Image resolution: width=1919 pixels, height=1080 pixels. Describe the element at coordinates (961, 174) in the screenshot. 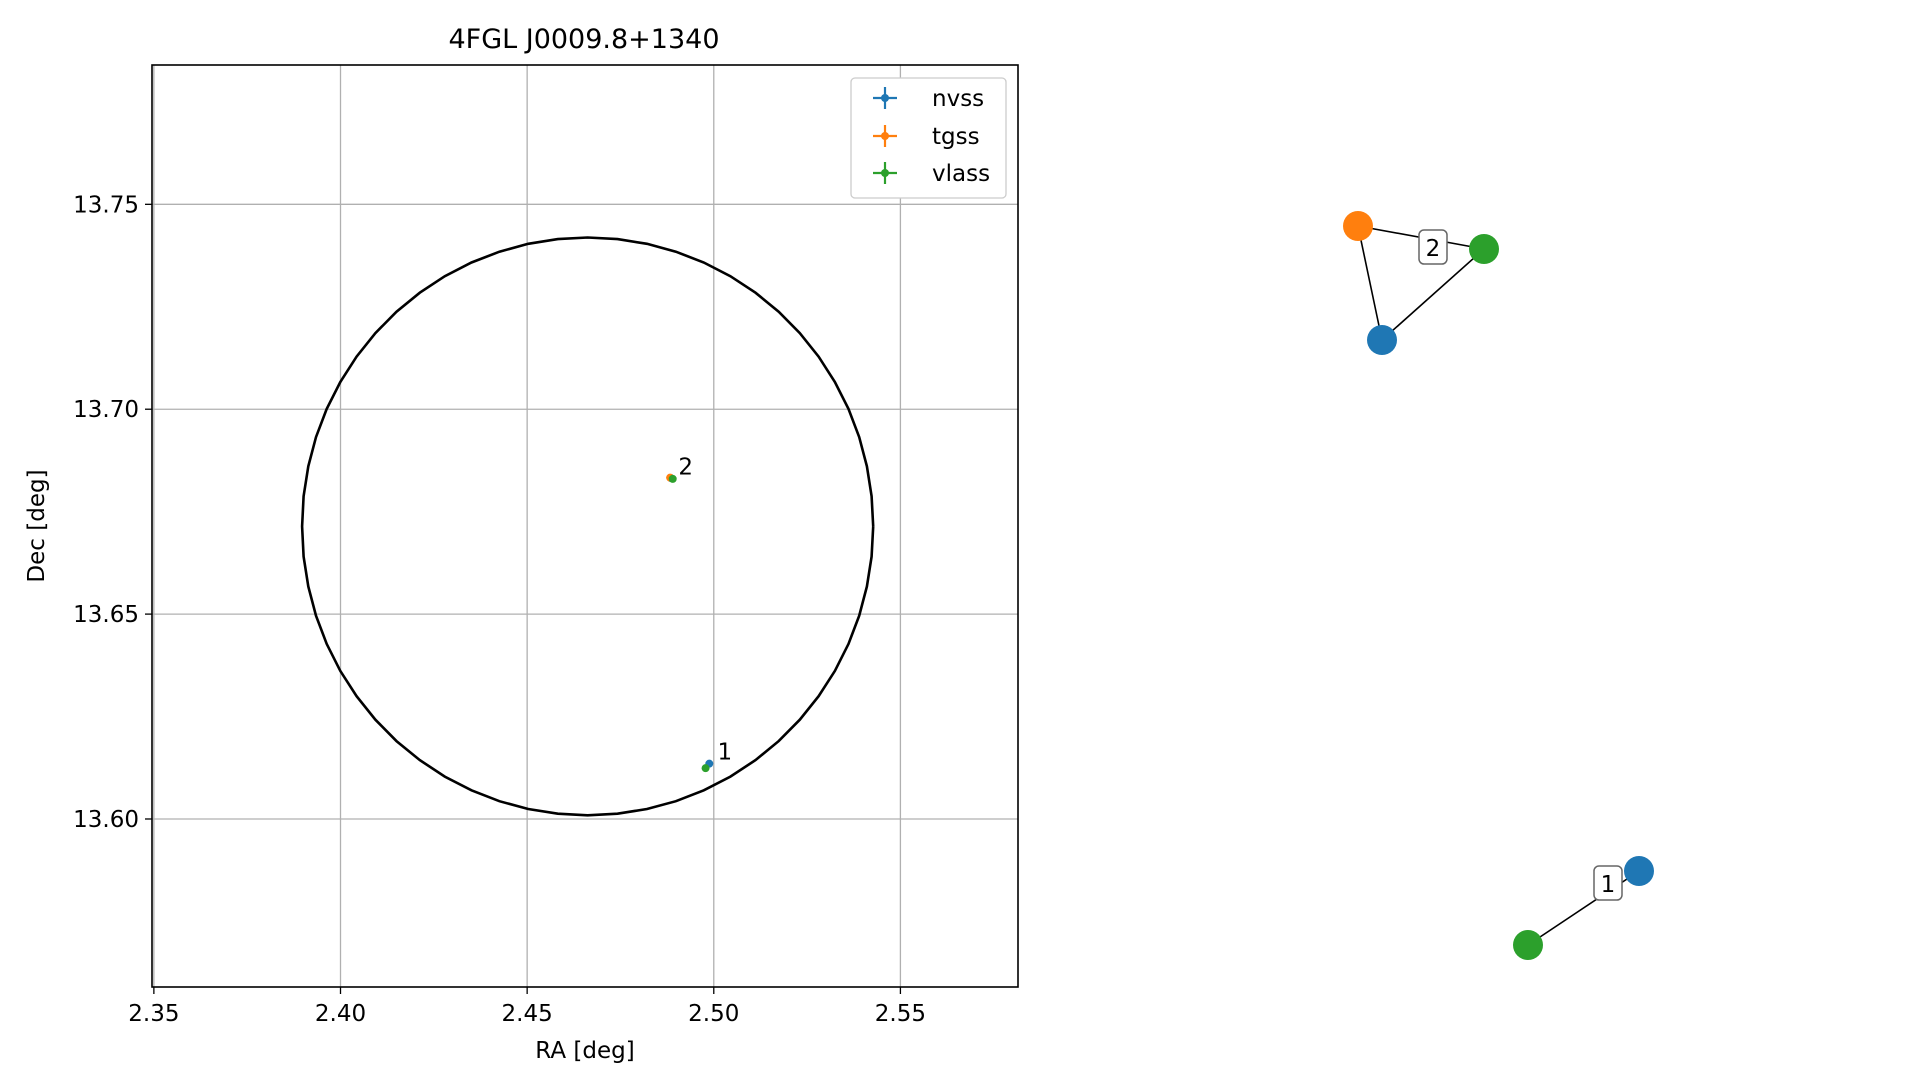

I see `legend-label-vlass: vlass` at that location.